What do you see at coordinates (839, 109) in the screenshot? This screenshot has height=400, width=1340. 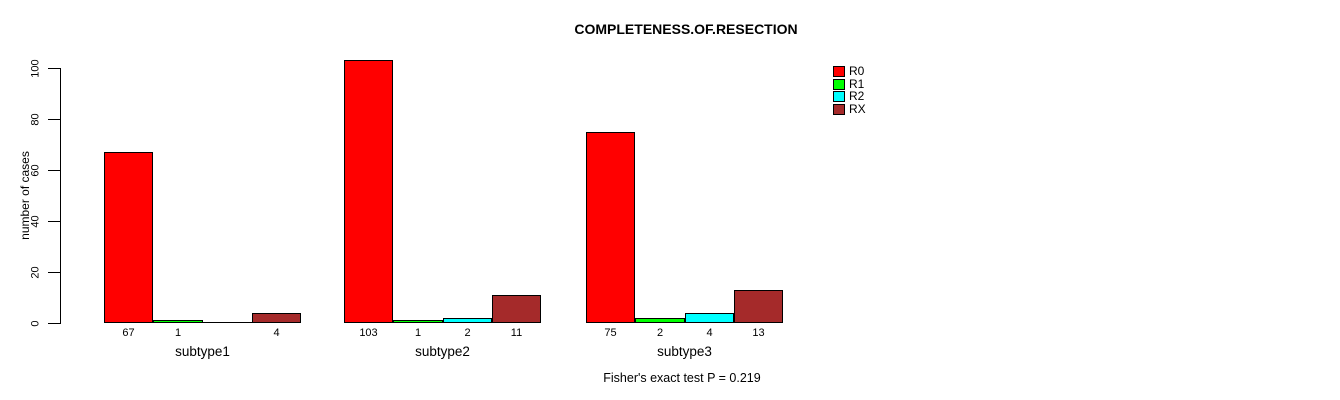 I see `legend-swatch-rx` at bounding box center [839, 109].